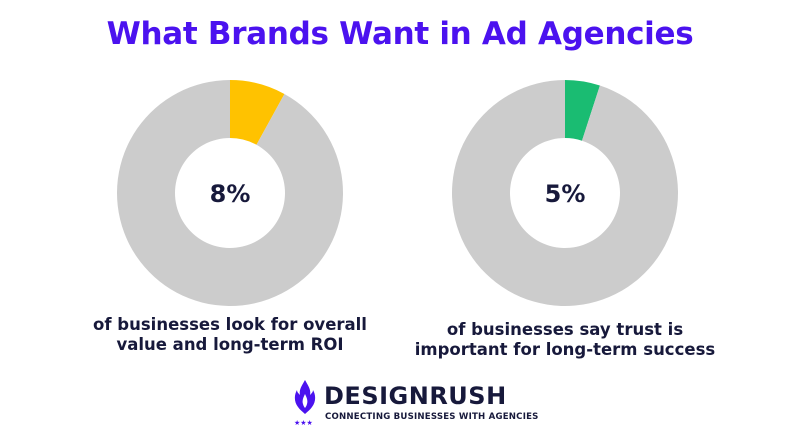 This screenshot has width=800, height=440. What do you see at coordinates (432, 417) in the screenshot?
I see `brand-tagline: CONNECTING BUSINESSES WITH AGENCIES` at bounding box center [432, 417].